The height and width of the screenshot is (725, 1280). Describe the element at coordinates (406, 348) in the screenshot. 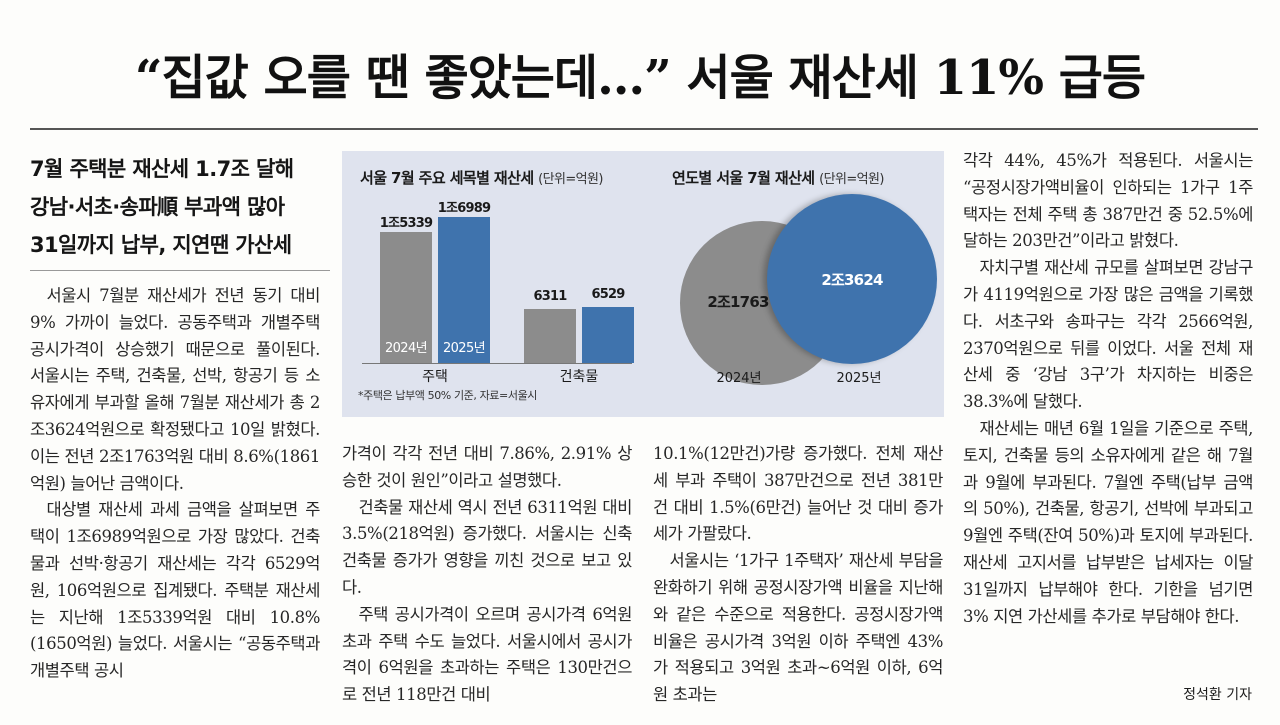

I see `bar-year-label: 2024년` at that location.